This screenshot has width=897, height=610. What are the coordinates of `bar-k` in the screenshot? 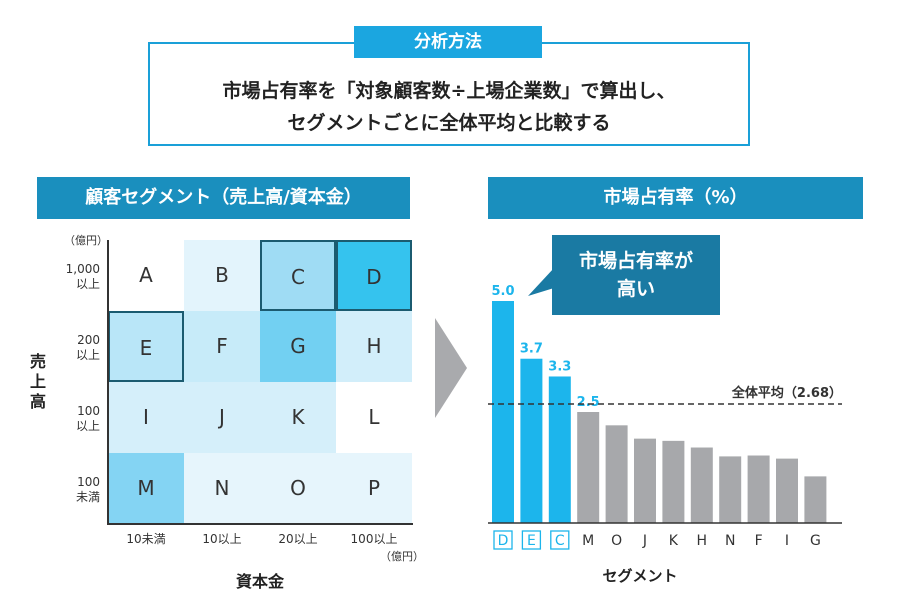 It's located at (673, 481).